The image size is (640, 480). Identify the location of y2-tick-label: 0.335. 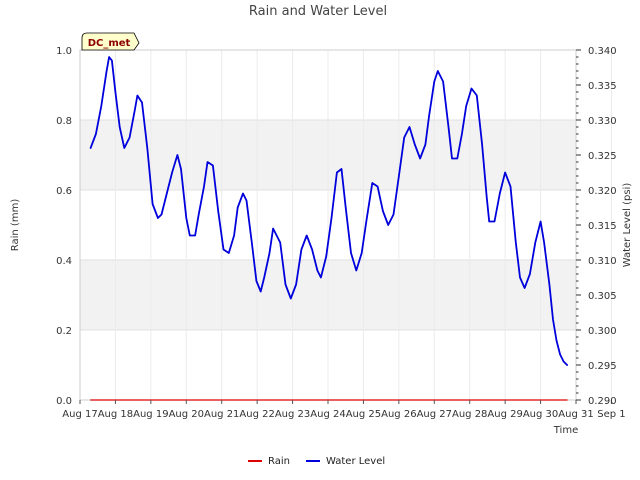
(602, 86).